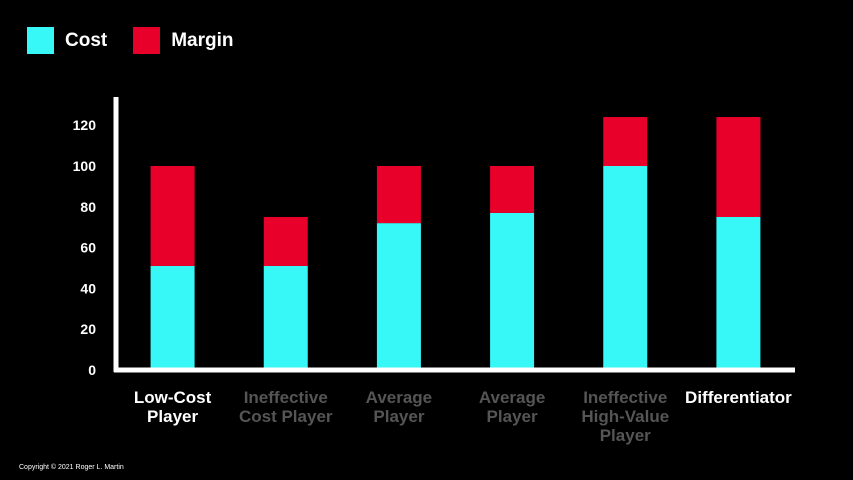 The width and height of the screenshot is (853, 480). What do you see at coordinates (88, 248) in the screenshot?
I see `y-tick-label: 60` at bounding box center [88, 248].